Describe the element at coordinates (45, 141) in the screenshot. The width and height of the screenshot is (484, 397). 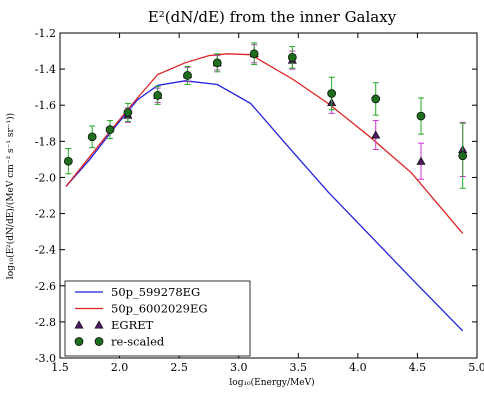
I see `y-tick-label: -1.8` at that location.